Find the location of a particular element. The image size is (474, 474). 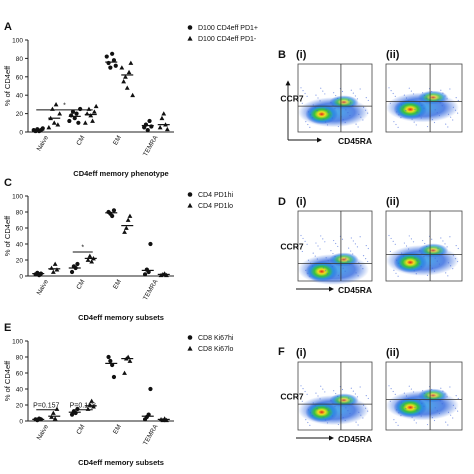

flow-plot: (i) is located at coordinates (334, 389).